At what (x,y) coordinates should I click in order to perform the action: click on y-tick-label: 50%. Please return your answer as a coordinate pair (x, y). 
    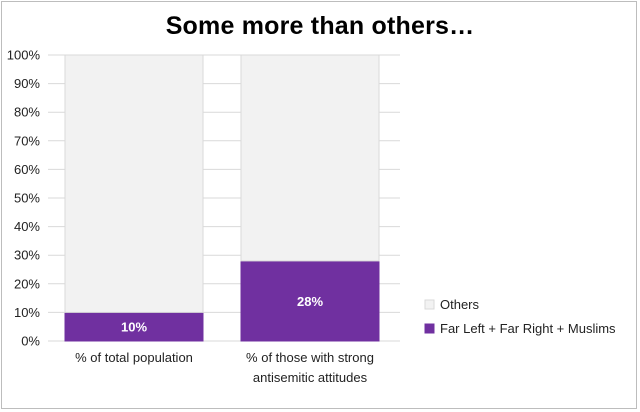
    Looking at the image, I should click on (27, 198).